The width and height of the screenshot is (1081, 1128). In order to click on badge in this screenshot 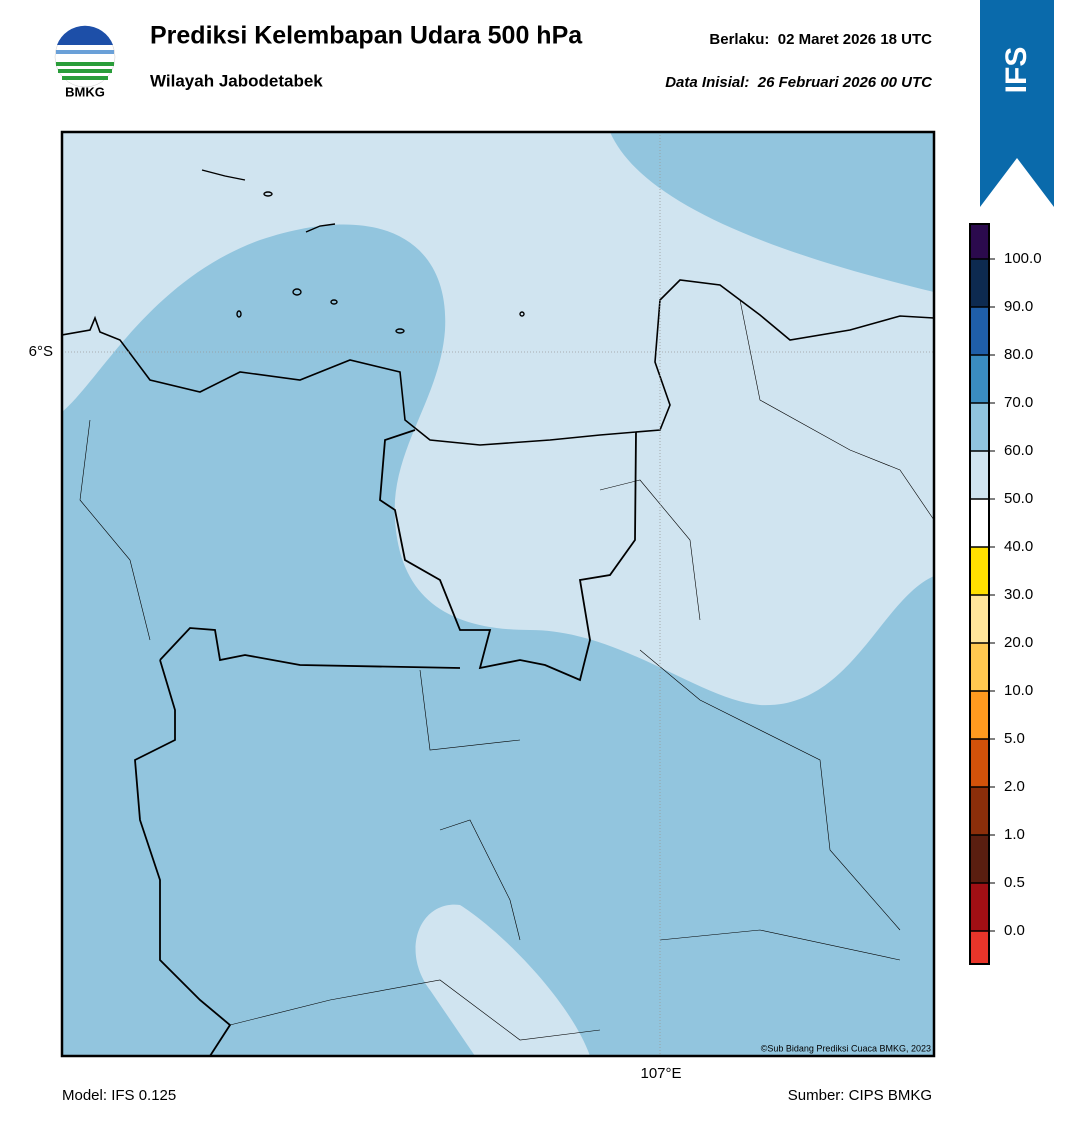, I will do `click(1017, 103)`.